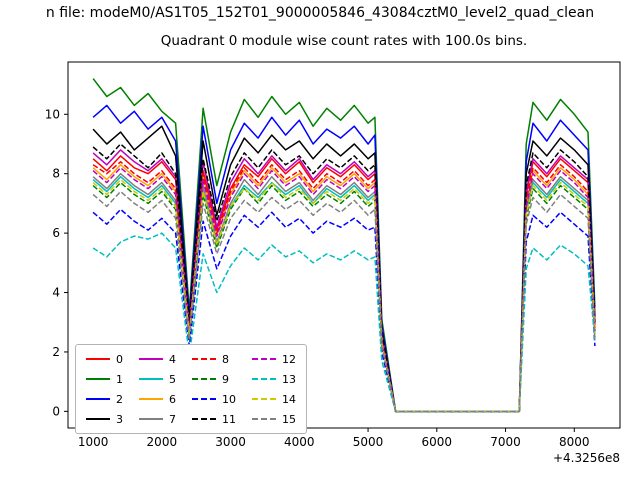  I want to click on legend-item-9: 9, so click(214, 379).